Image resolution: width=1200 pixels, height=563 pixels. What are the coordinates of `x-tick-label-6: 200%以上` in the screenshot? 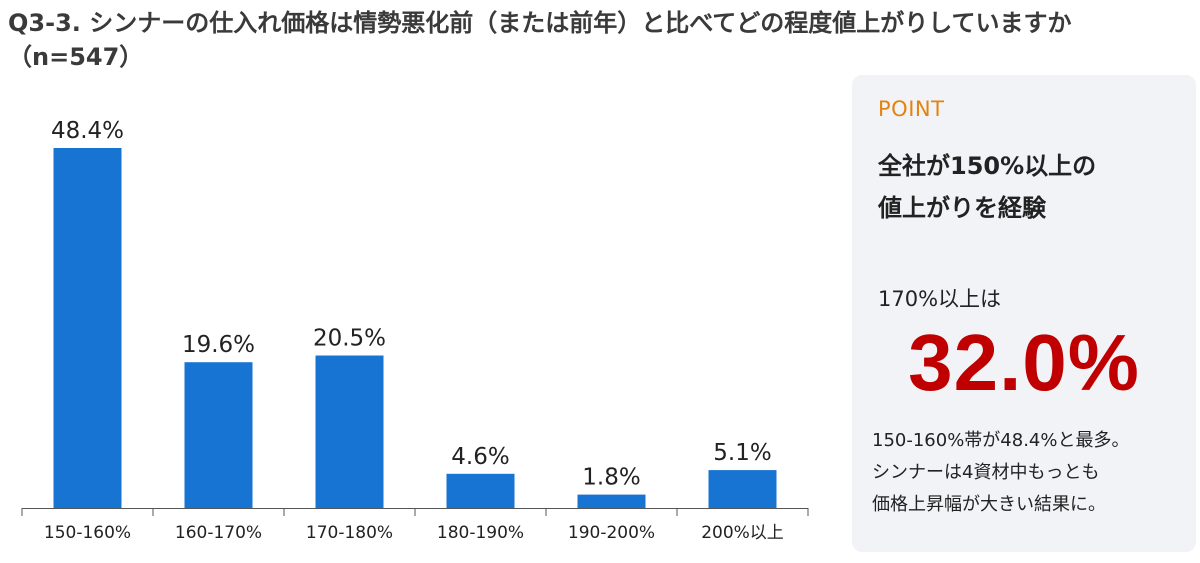 It's located at (742, 533).